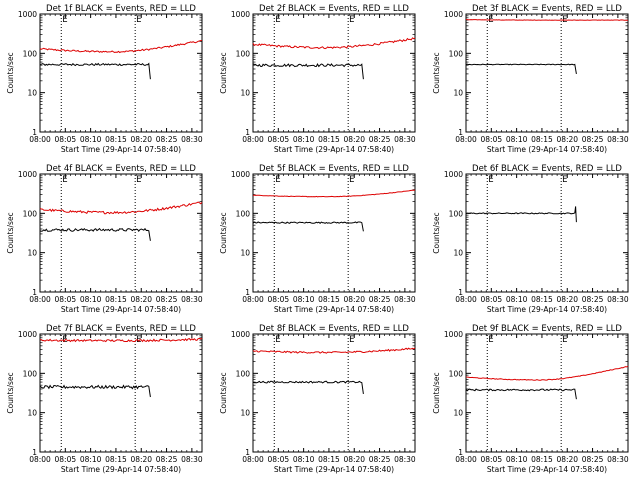 This screenshot has width=640, height=480. What do you see at coordinates (121, 9) in the screenshot?
I see `panel-title: Det 1f BLACK = Events, RED = LLD` at bounding box center [121, 9].